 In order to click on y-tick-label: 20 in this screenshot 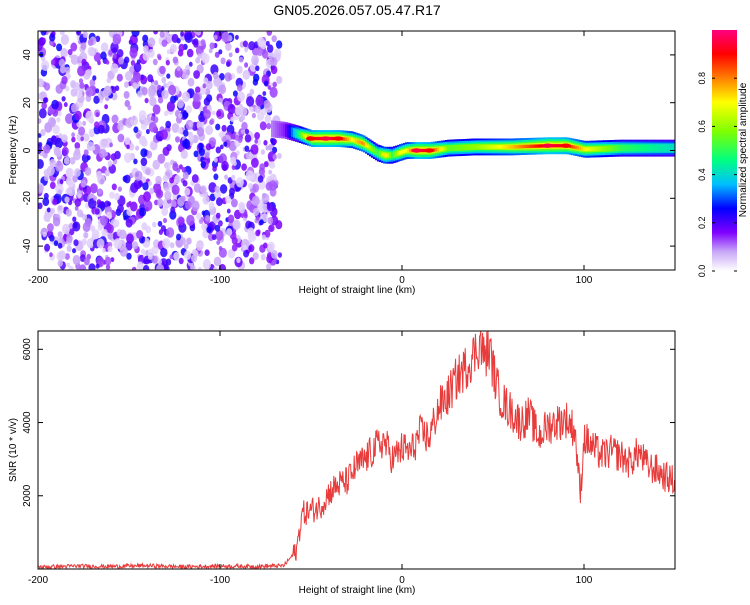, I will do `click(27, 103)`.